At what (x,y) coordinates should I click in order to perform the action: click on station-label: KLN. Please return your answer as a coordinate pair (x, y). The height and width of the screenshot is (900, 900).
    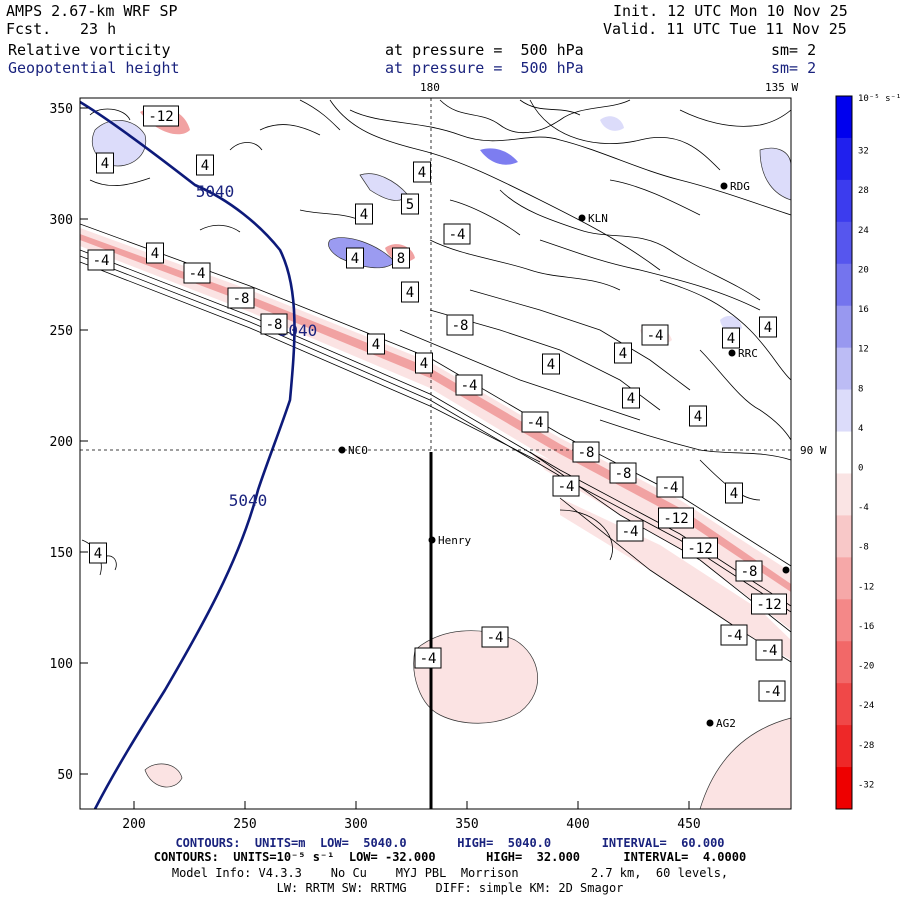
    Looking at the image, I should click on (598, 218).